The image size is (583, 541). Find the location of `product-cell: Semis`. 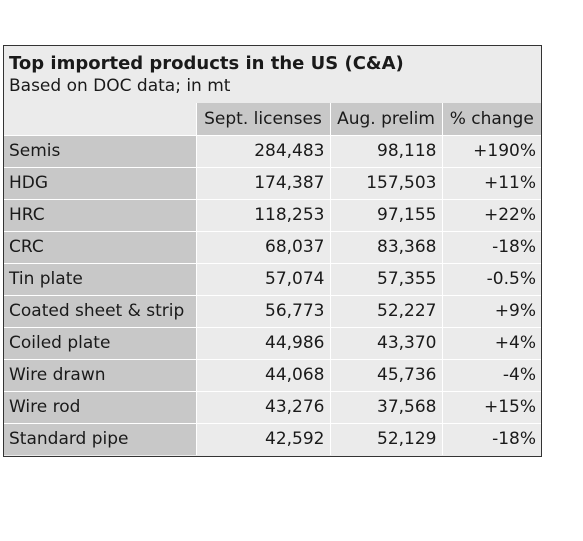

product-cell: Semis is located at coordinates (100, 151).